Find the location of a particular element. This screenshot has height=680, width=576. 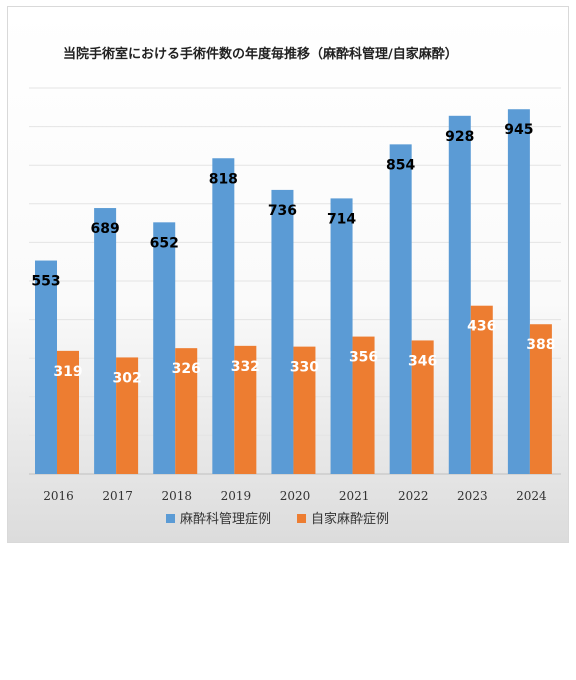

data-label-self-anesthesia: 302 is located at coordinates (126, 378).